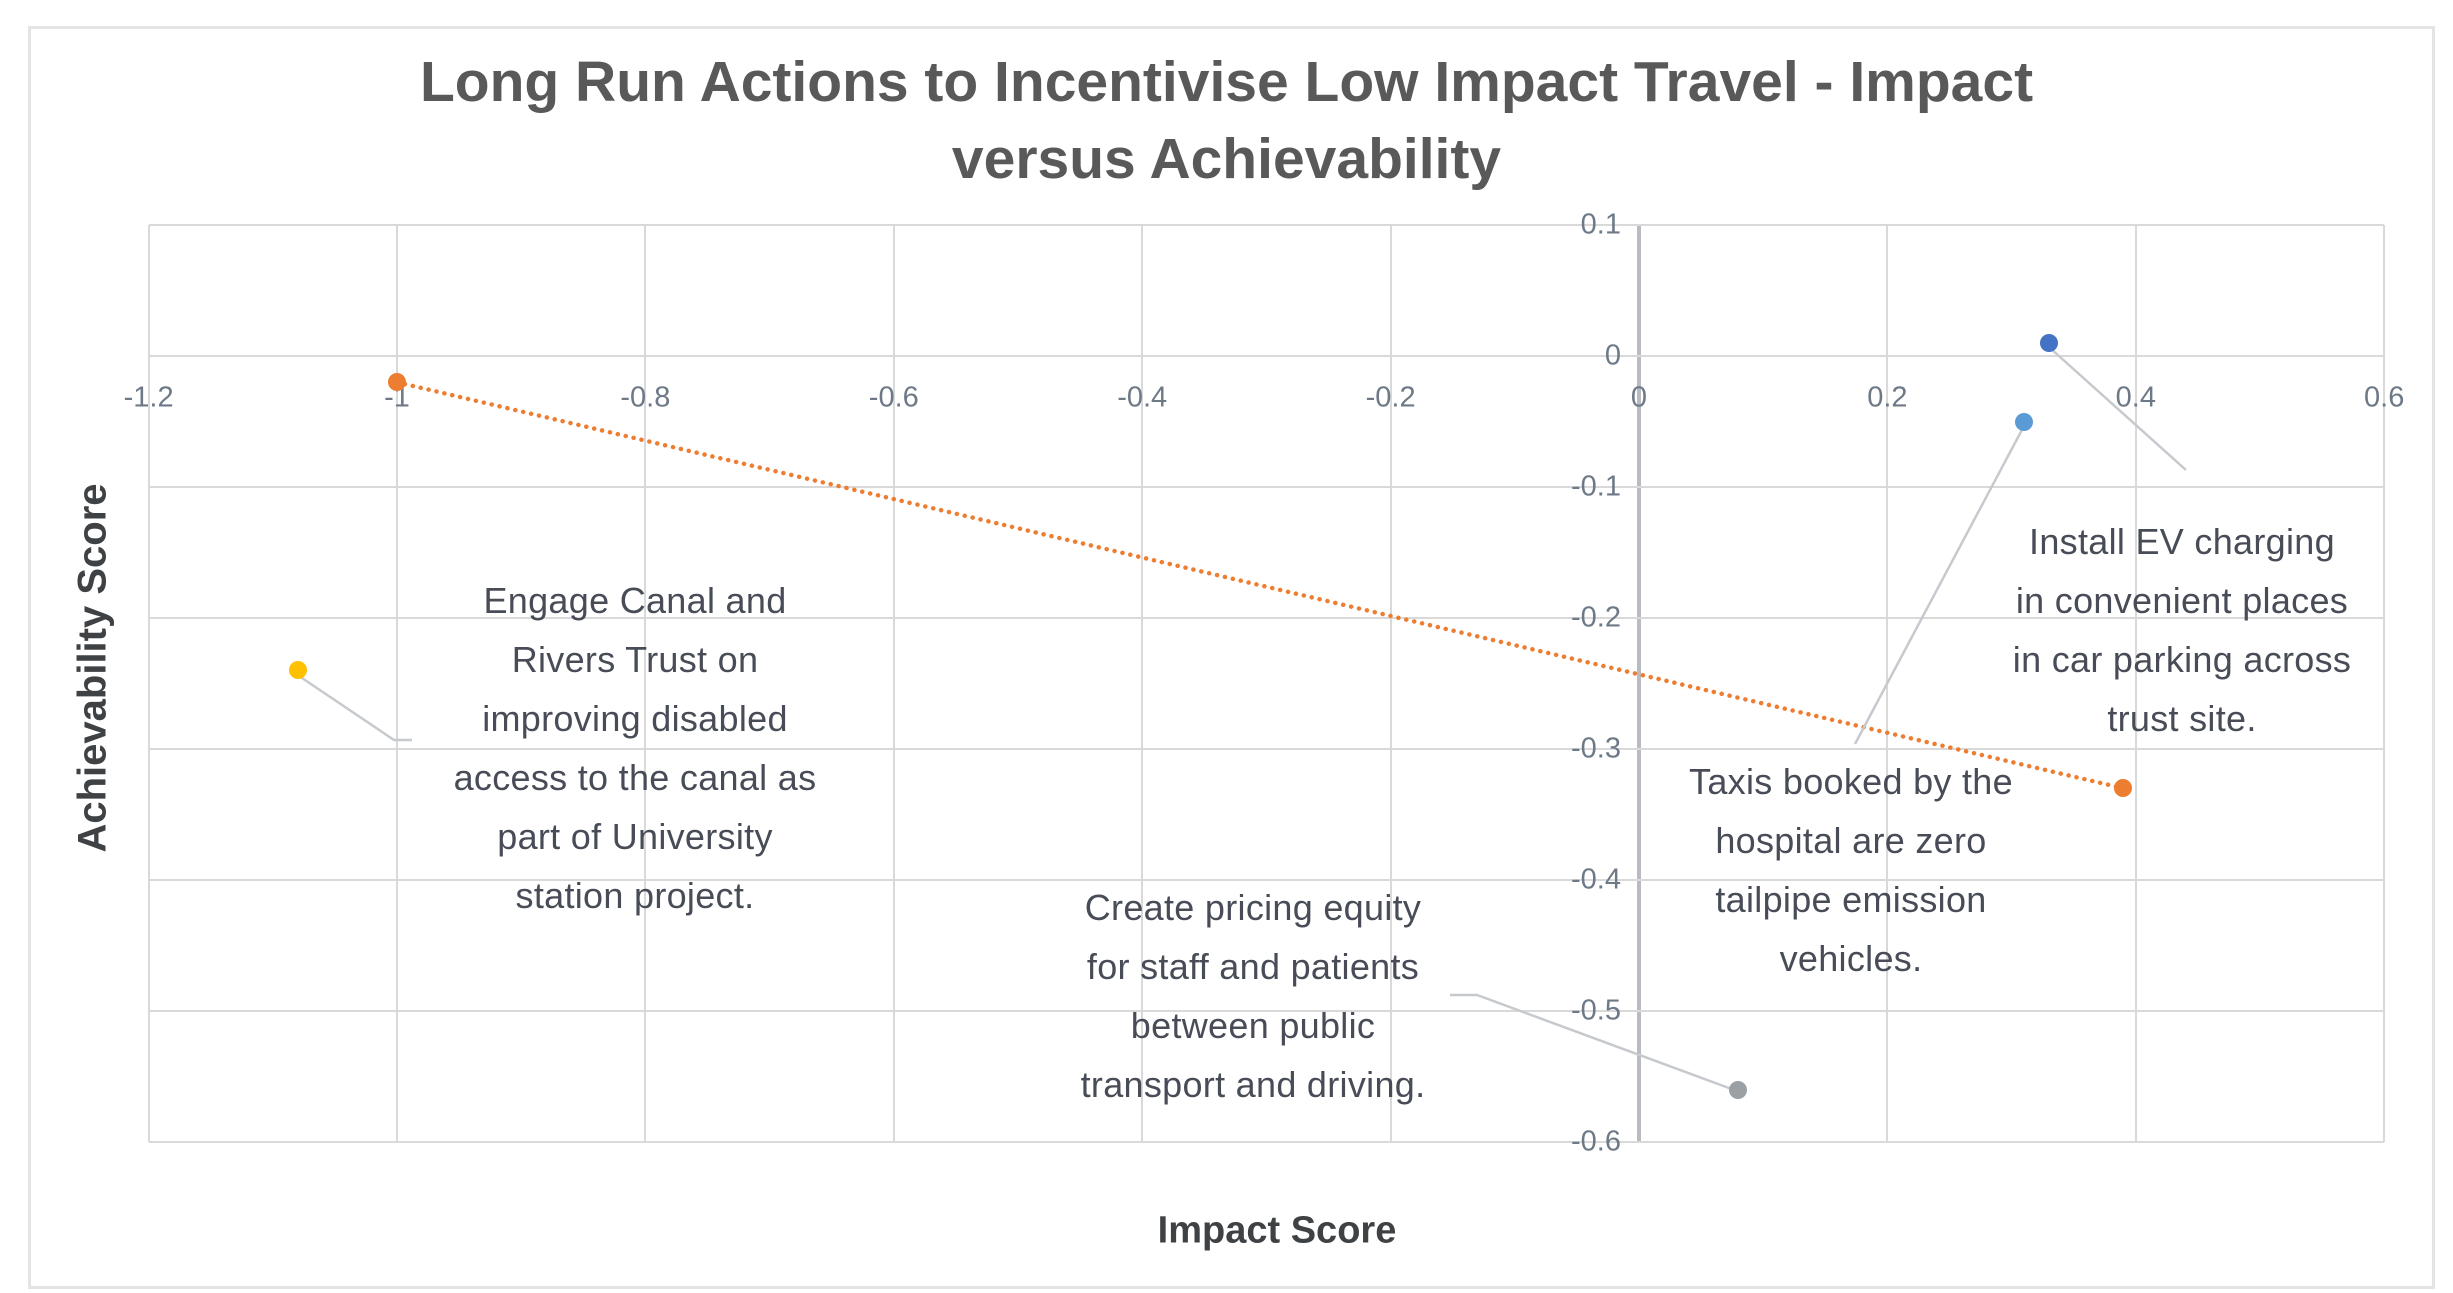 The image size is (2453, 1293). I want to click on x-zero-axis-line, so click(1639, 683).